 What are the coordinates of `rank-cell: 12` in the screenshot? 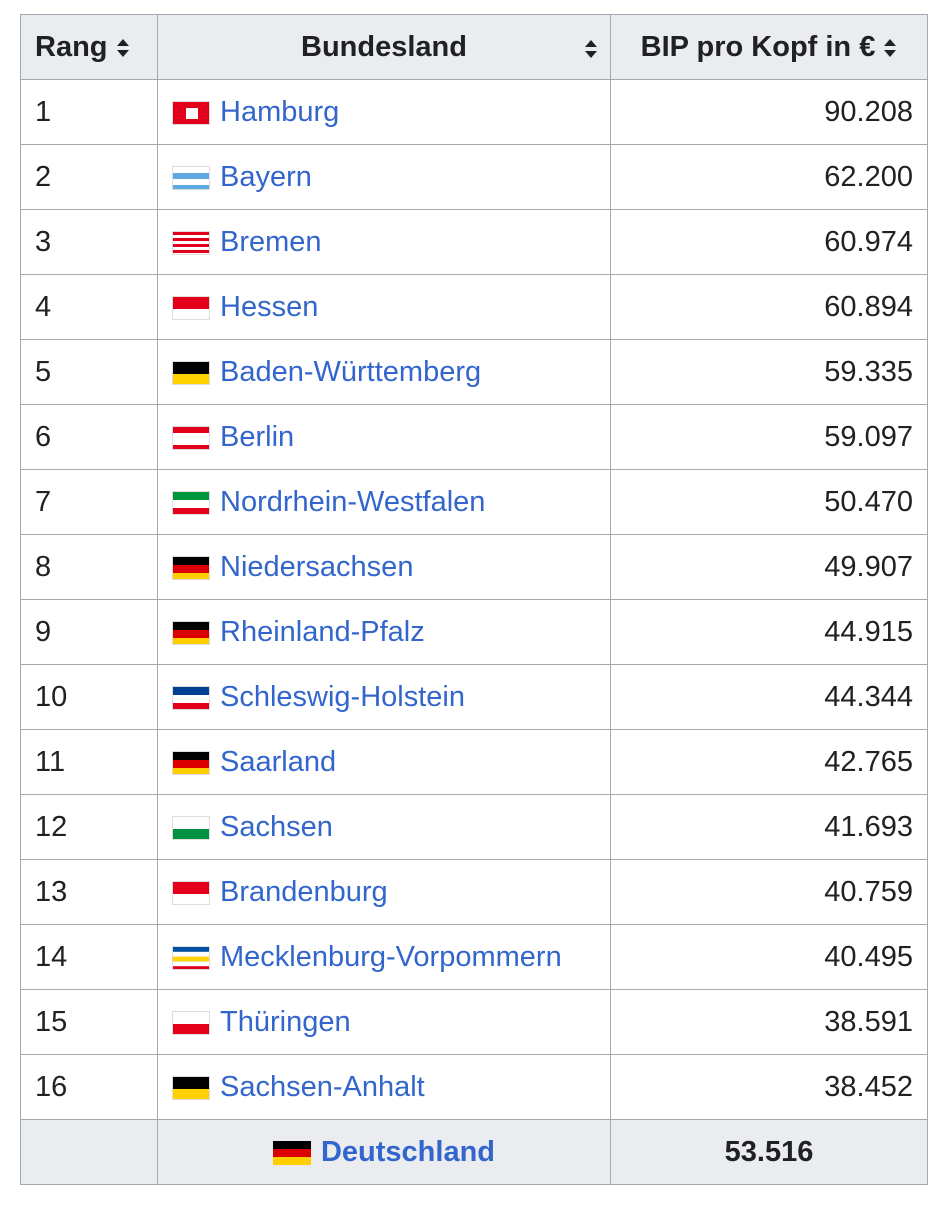 It's located at (89, 827).